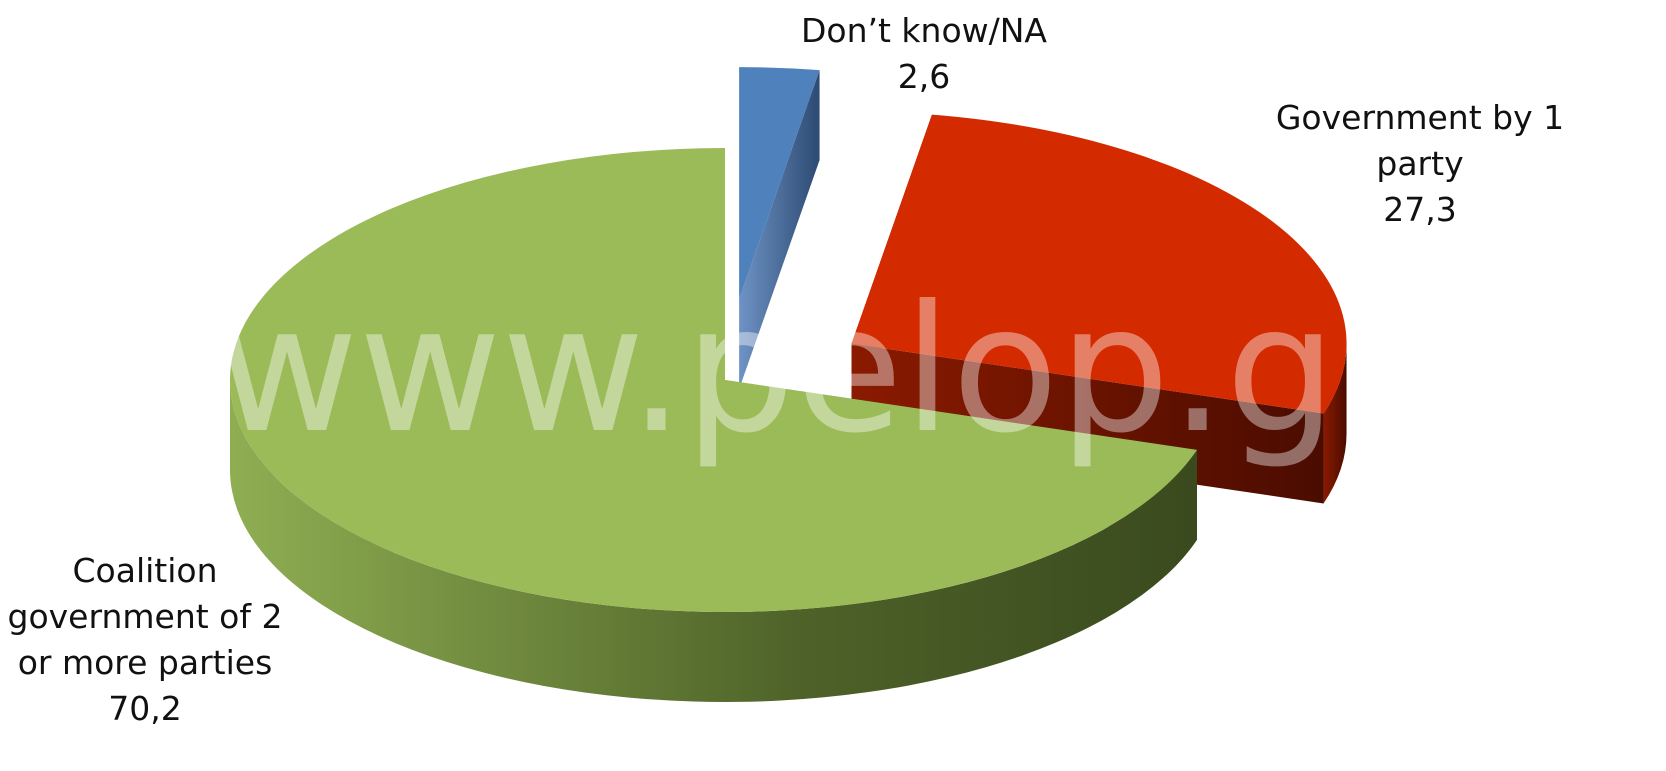 The image size is (1666, 771). I want to click on category-label: Don’t know/NA, so click(924, 30).